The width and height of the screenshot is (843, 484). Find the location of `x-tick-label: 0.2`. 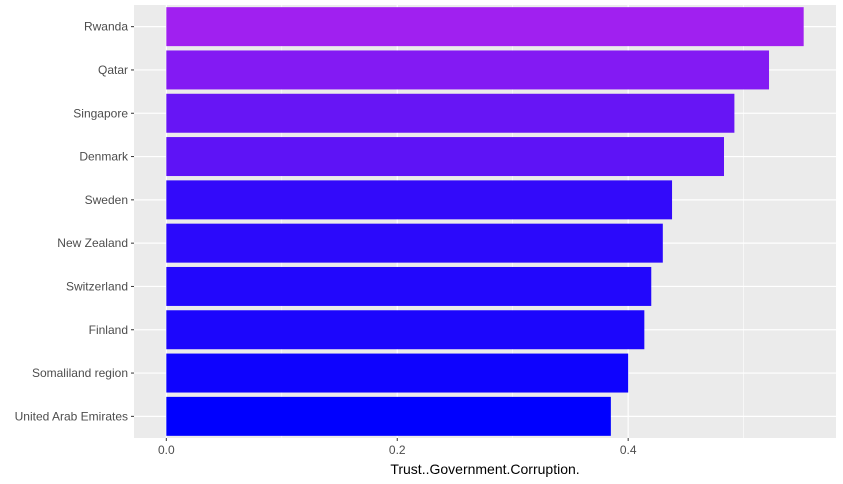

x-tick-label: 0.2 is located at coordinates (397, 450).